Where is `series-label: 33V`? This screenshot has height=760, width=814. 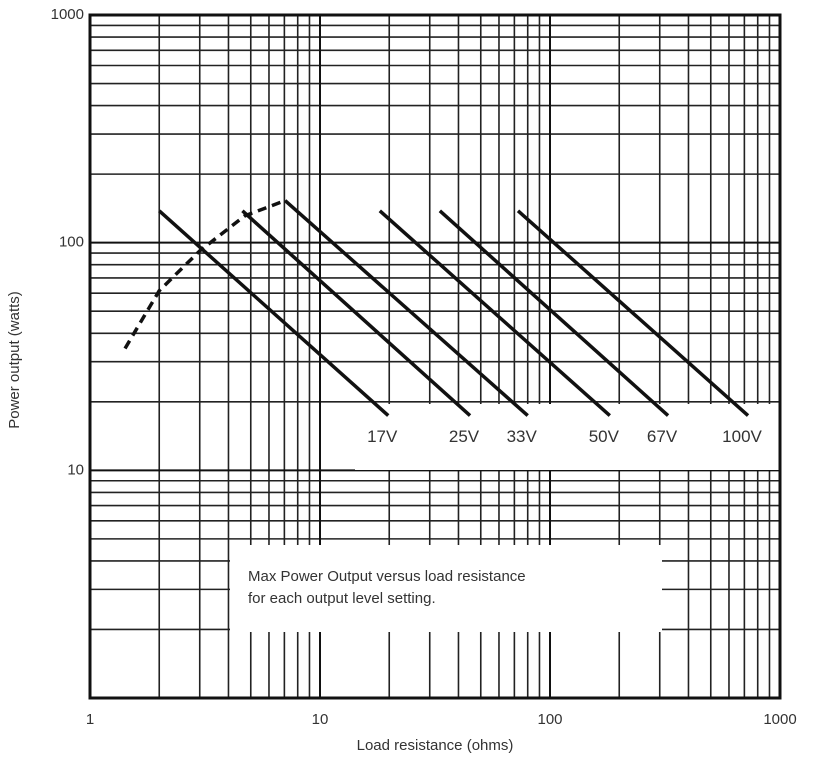
series-label: 33V is located at coordinates (522, 436).